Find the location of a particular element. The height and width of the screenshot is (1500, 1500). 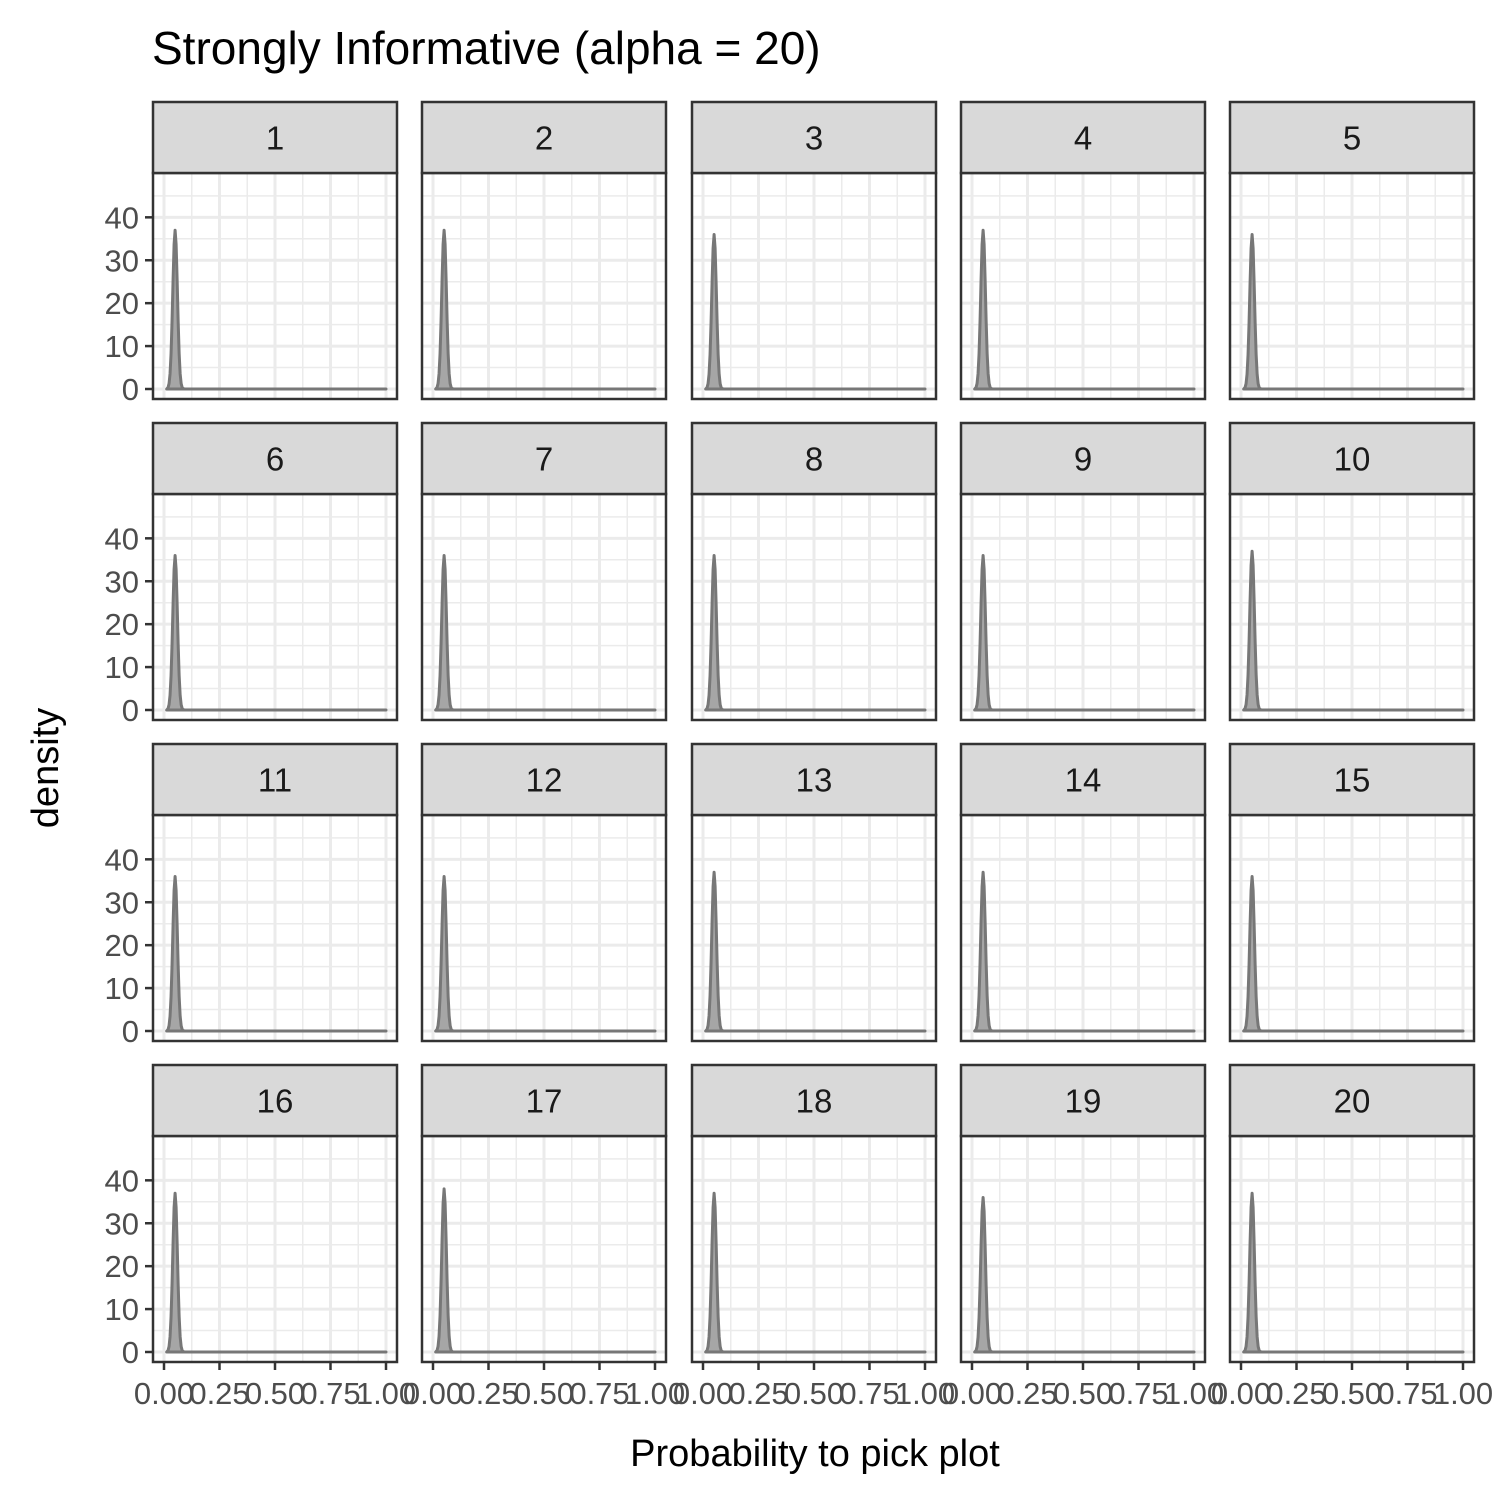

facet-strip-label: 17 is located at coordinates (544, 1101).